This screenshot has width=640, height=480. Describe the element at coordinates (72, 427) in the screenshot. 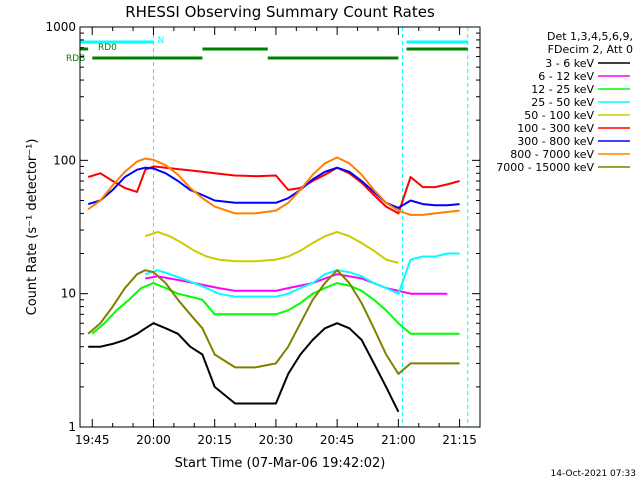

I see `y-tick-label: 1` at that location.